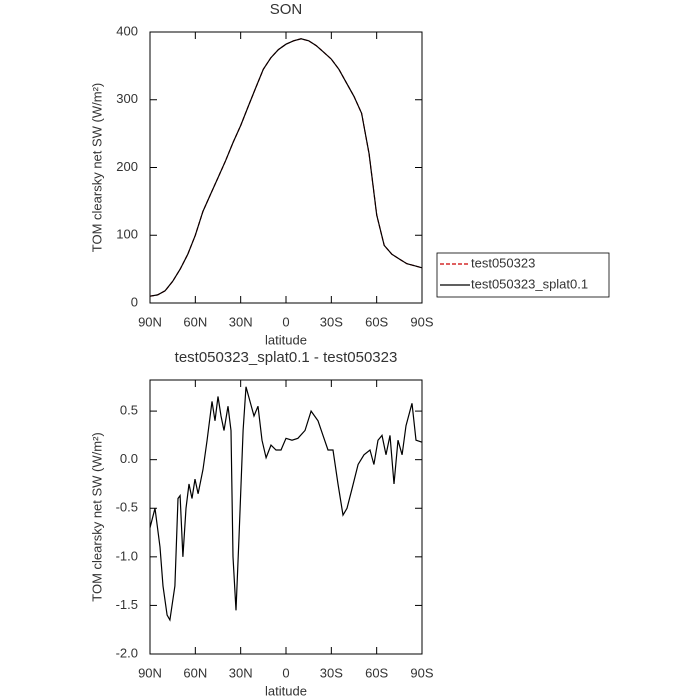 The width and height of the screenshot is (700, 700). What do you see at coordinates (129, 458) in the screenshot?
I see `y-tick-label: 0.0` at bounding box center [129, 458].